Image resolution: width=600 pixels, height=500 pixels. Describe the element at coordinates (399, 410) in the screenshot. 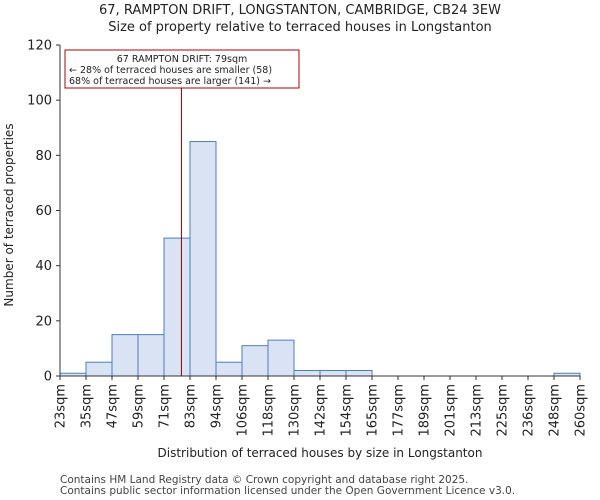

I see `x-tick-label-177sqm: 177sqm` at that location.